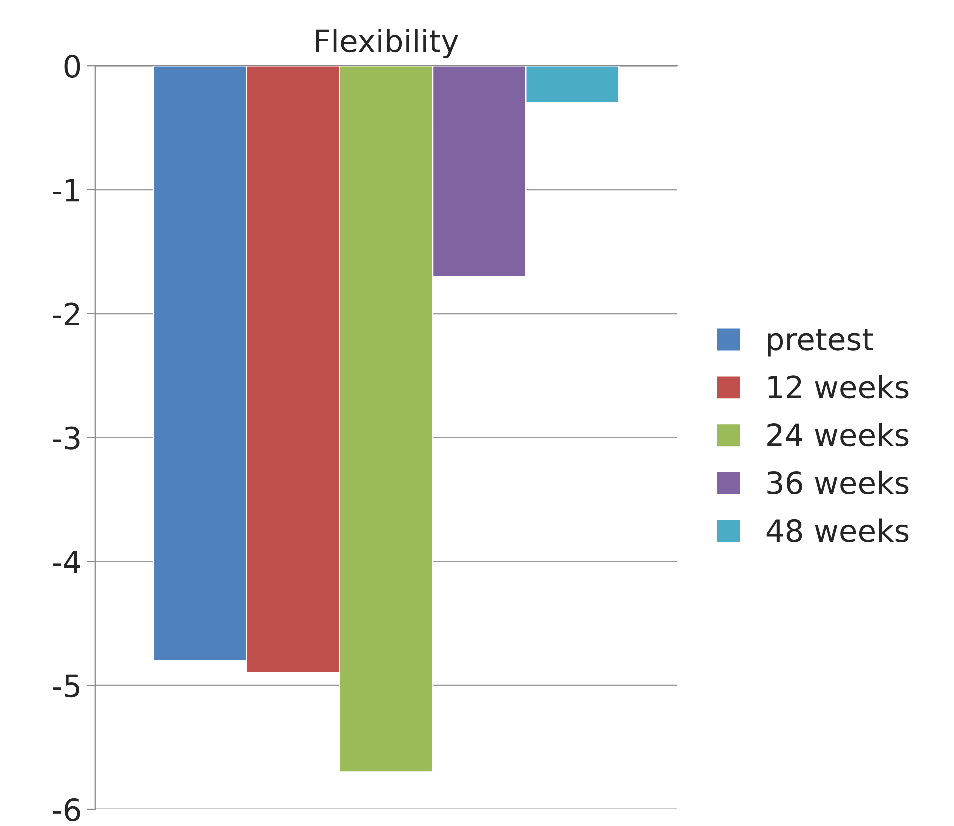 This screenshot has width=954, height=826. Describe the element at coordinates (387, 43) in the screenshot. I see `chart-title: Flexibility` at that location.